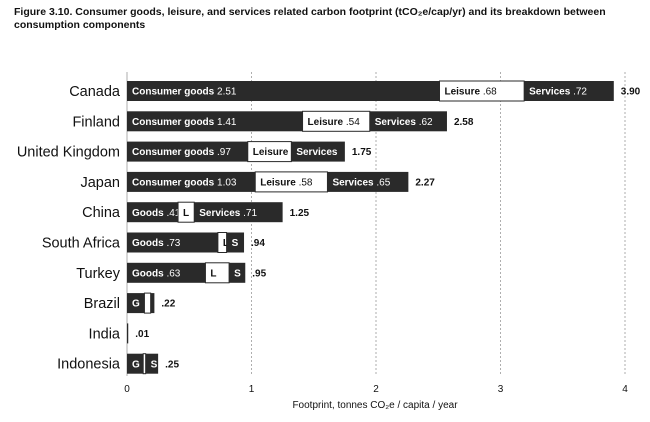 This screenshot has width=650, height=422. What do you see at coordinates (156, 243) in the screenshot?
I see `bar-segment-goods-label: Goods .73` at bounding box center [156, 243].